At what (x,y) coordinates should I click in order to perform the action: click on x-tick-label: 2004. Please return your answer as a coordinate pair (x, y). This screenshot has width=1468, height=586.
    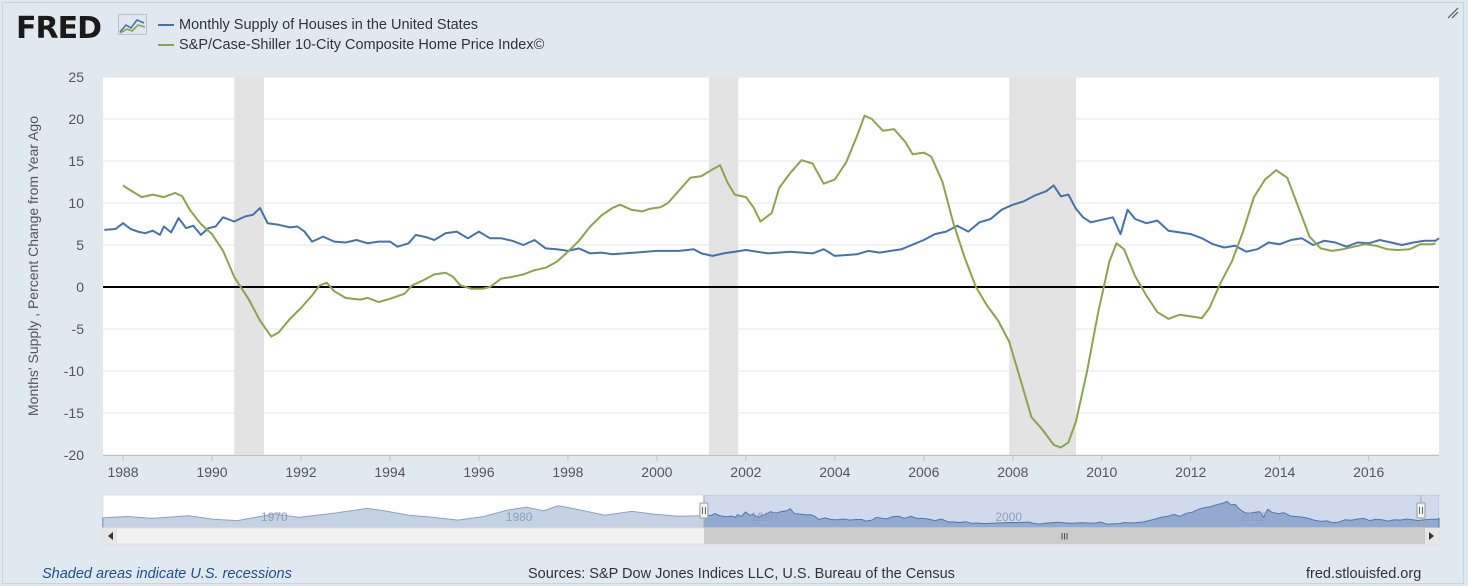
    Looking at the image, I should click on (834, 472).